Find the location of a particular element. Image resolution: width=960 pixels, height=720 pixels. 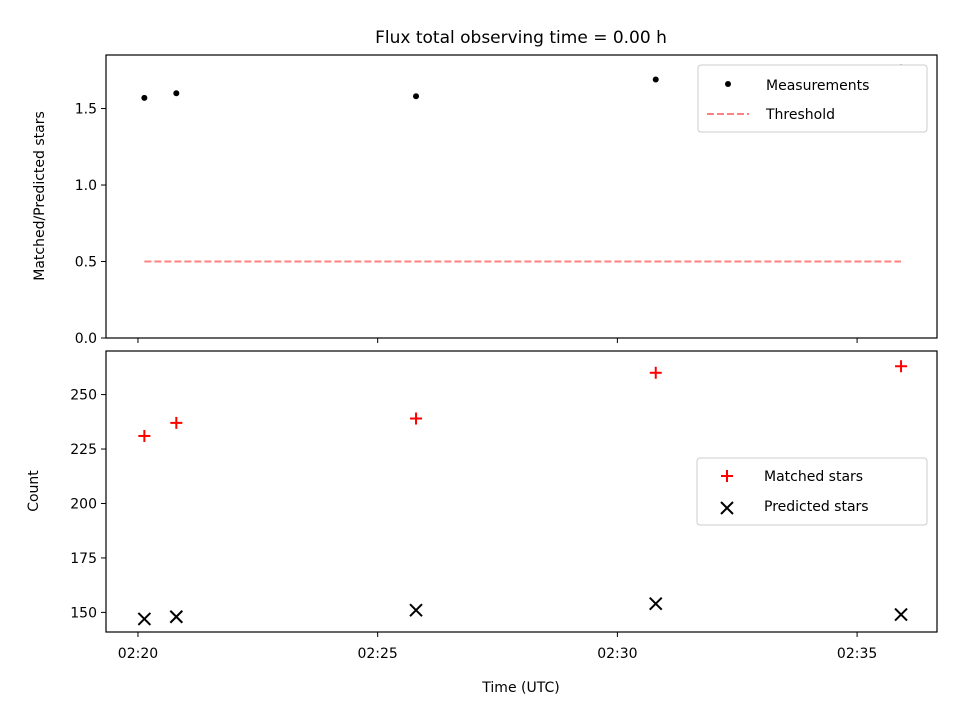

x-tick-label: 02:25 is located at coordinates (377, 654).